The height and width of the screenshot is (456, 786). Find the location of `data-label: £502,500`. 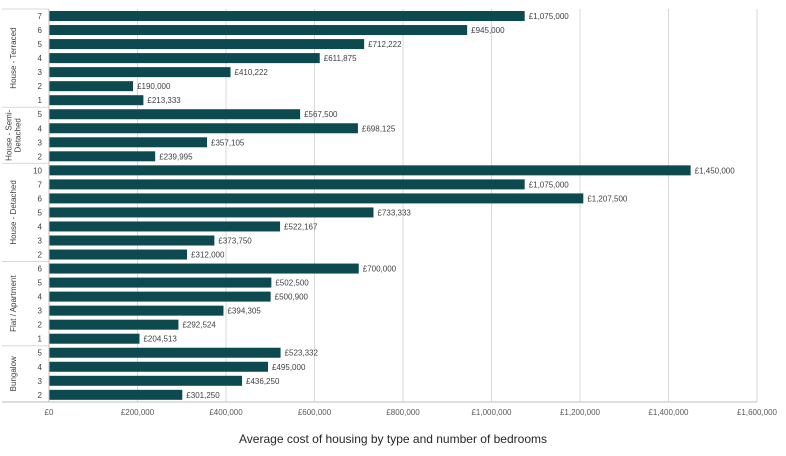

data-label: £502,500 is located at coordinates (292, 283).